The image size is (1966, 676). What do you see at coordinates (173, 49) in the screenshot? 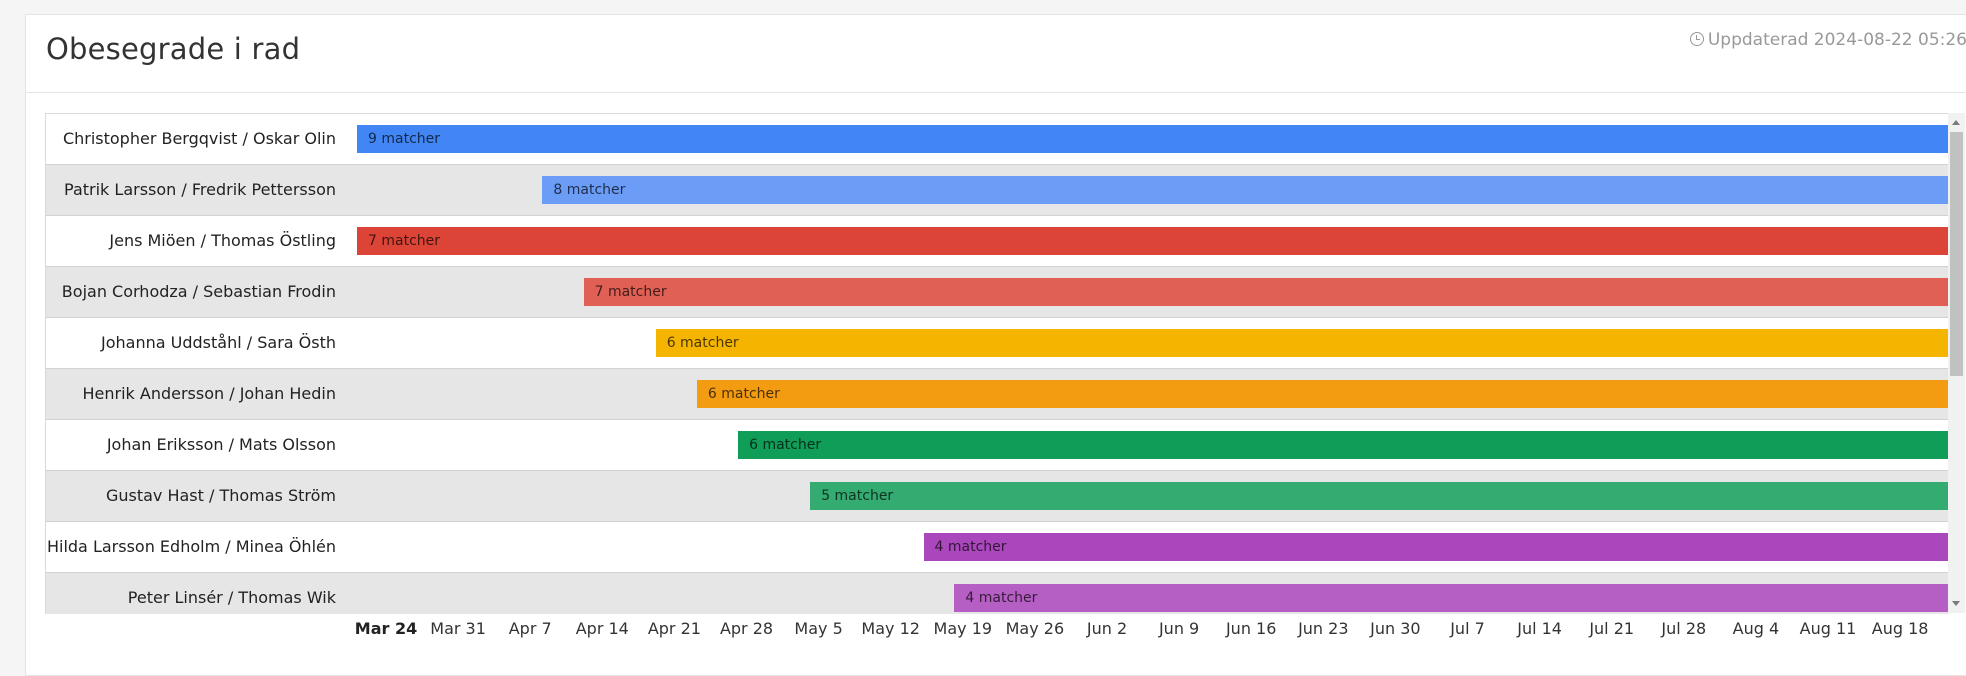
I see `page-title: Obesegrade i rad` at bounding box center [173, 49].